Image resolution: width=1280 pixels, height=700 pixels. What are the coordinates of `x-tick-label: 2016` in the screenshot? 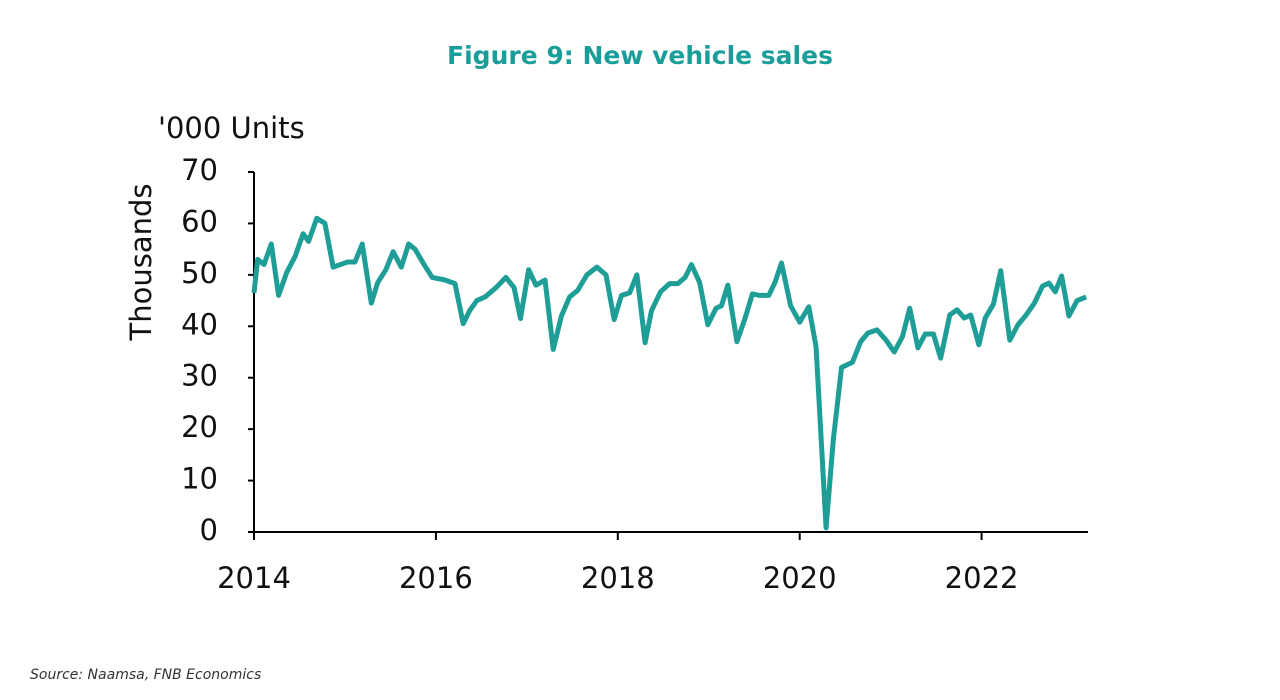 It's located at (436, 578).